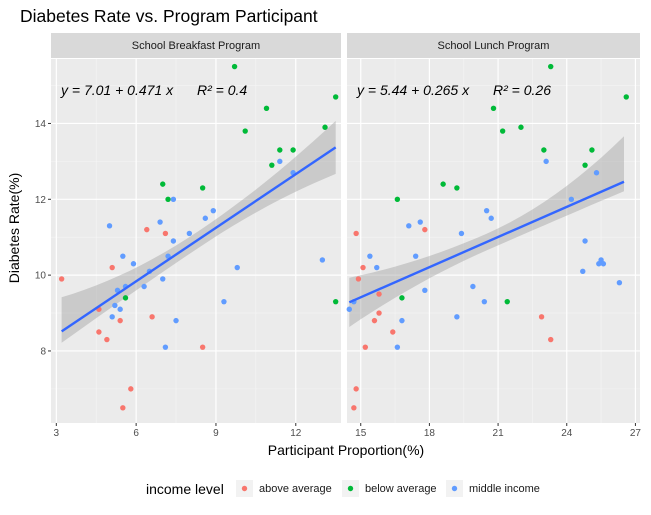  I want to click on y-tick-label: 12, so click(41, 200).